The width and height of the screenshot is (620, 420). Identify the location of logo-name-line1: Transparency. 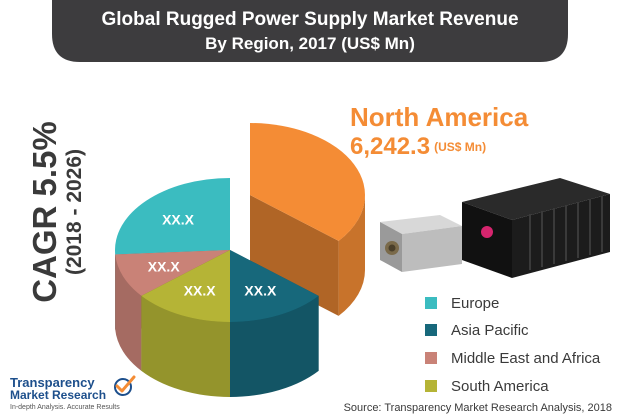
(52, 382).